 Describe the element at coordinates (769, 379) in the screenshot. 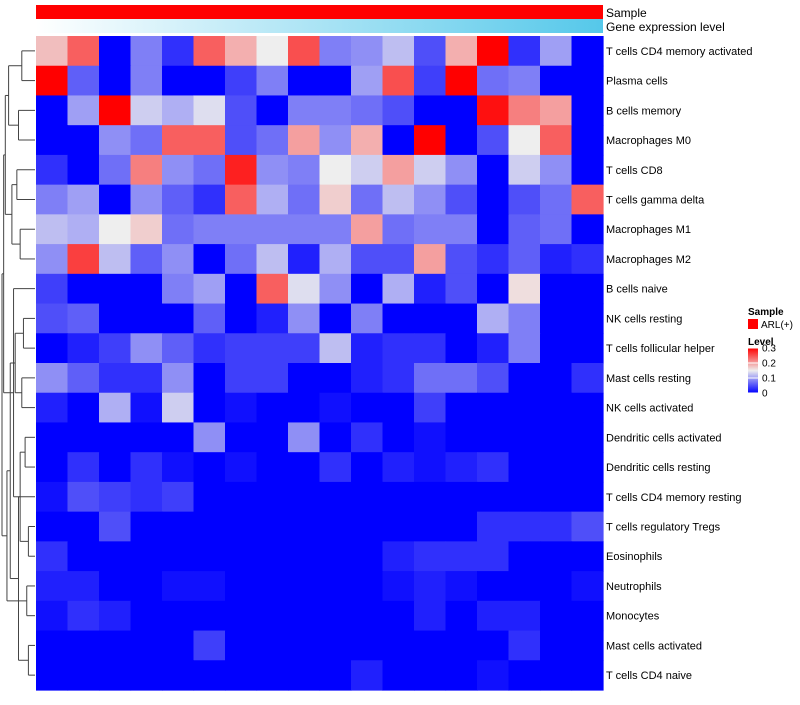

I see `legend-tick-label: 0.1` at that location.